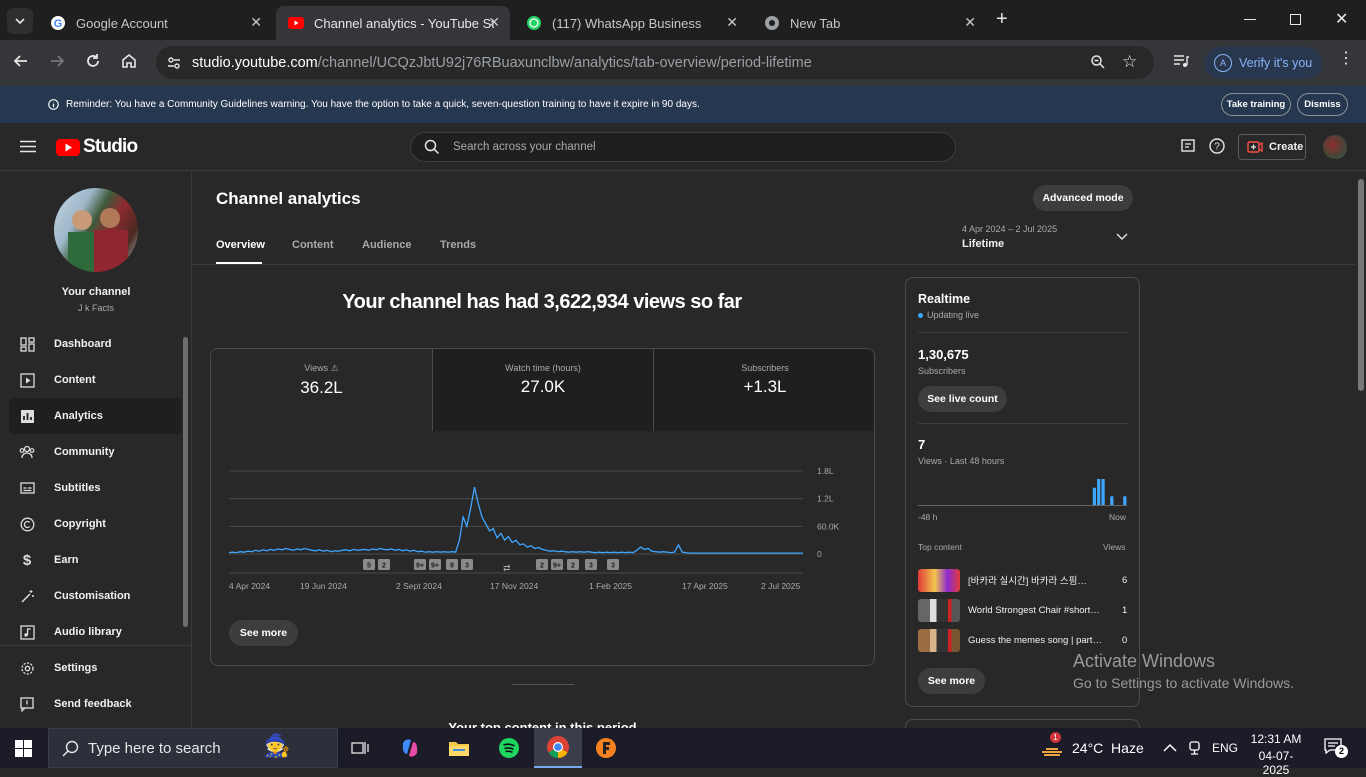 This screenshot has height=777, width=1366. I want to click on zoom-icon, so click(1098, 64).